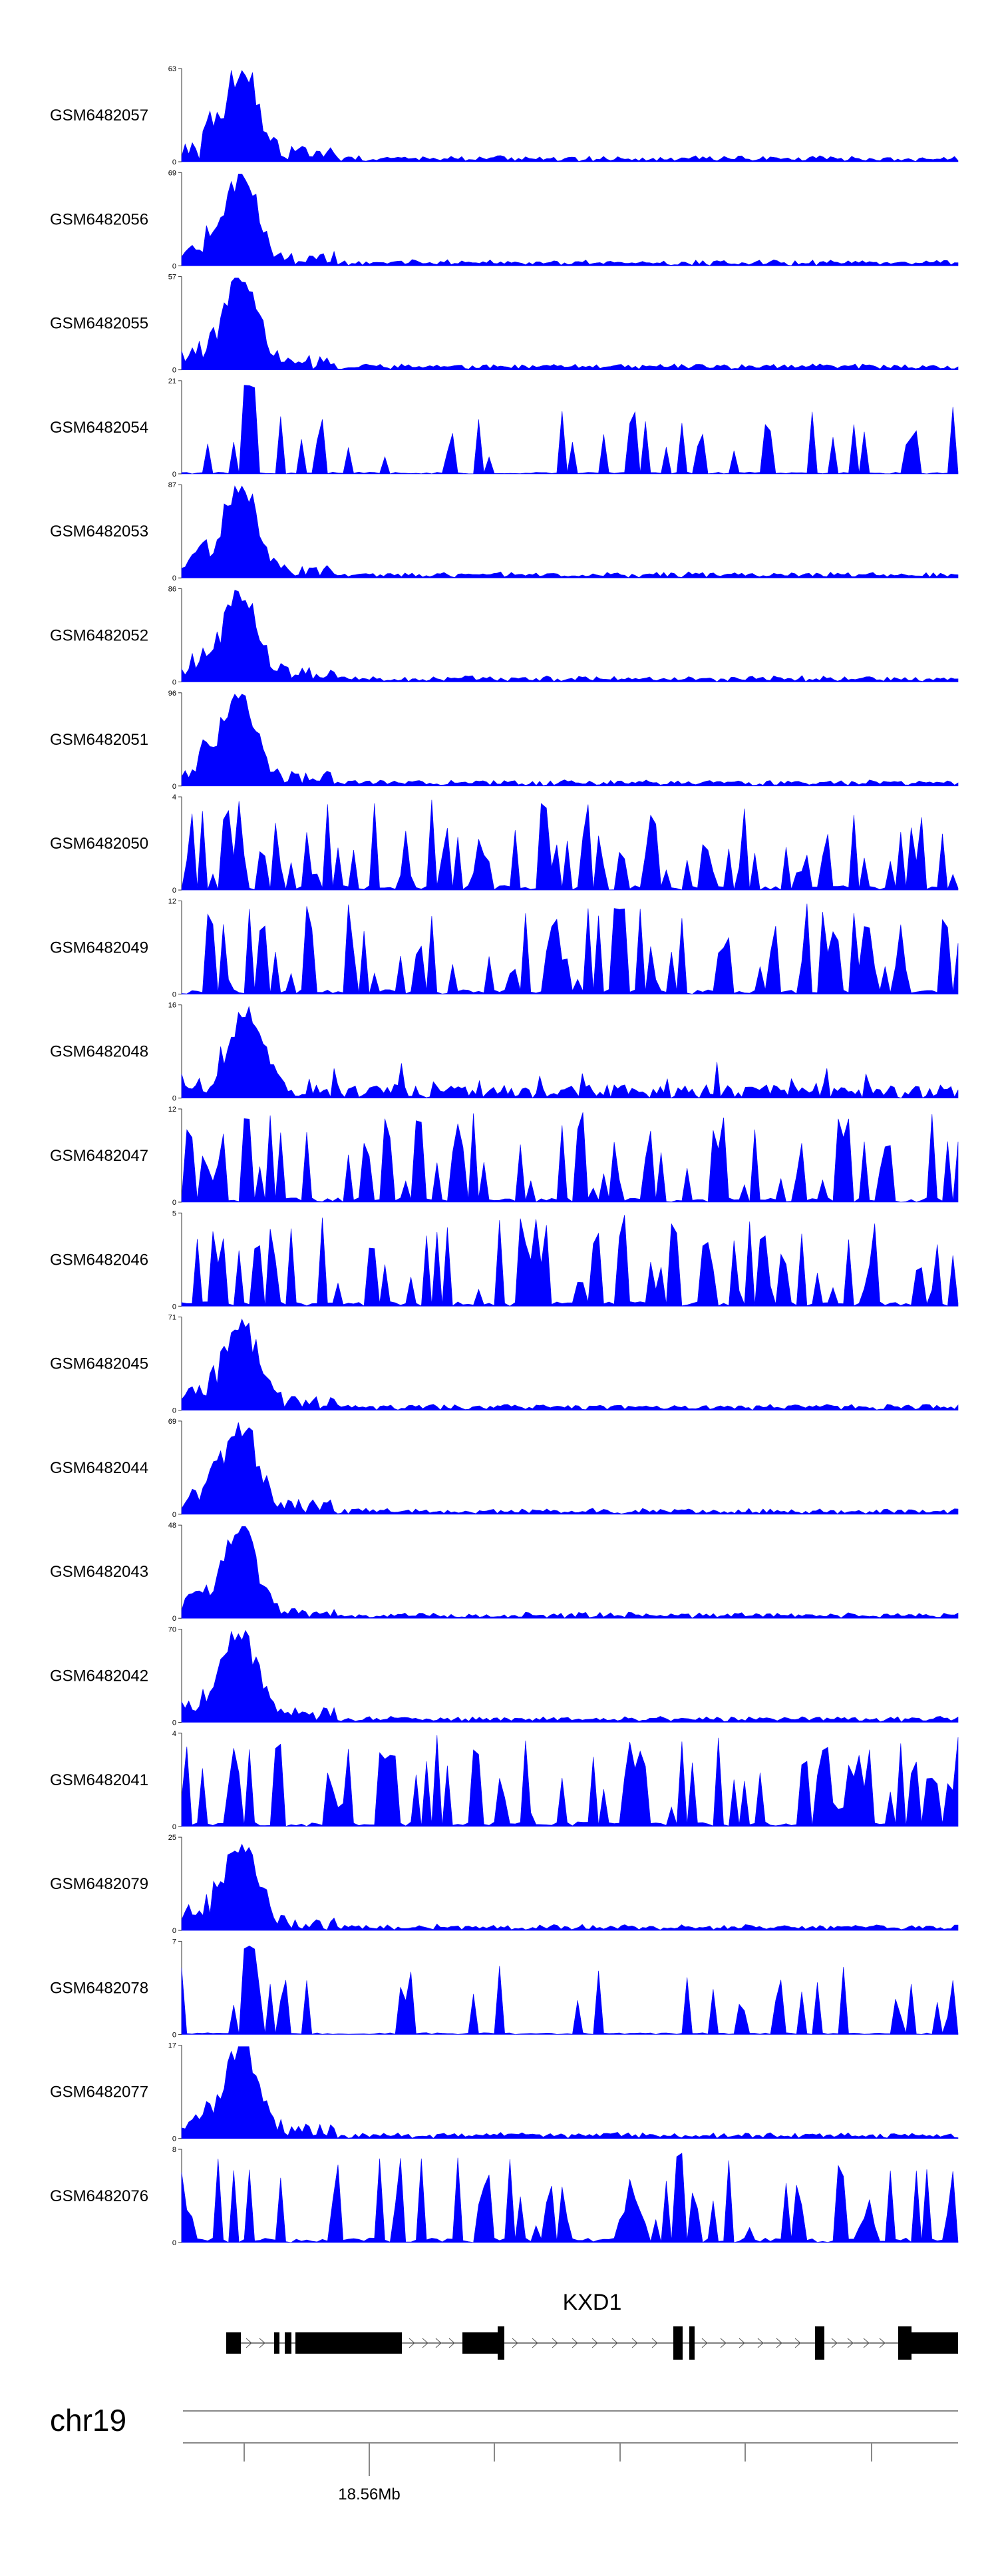 This screenshot has width=998, height=2576. Describe the element at coordinates (99, 1988) in the screenshot. I see `track-label: GSM6482078` at that location.